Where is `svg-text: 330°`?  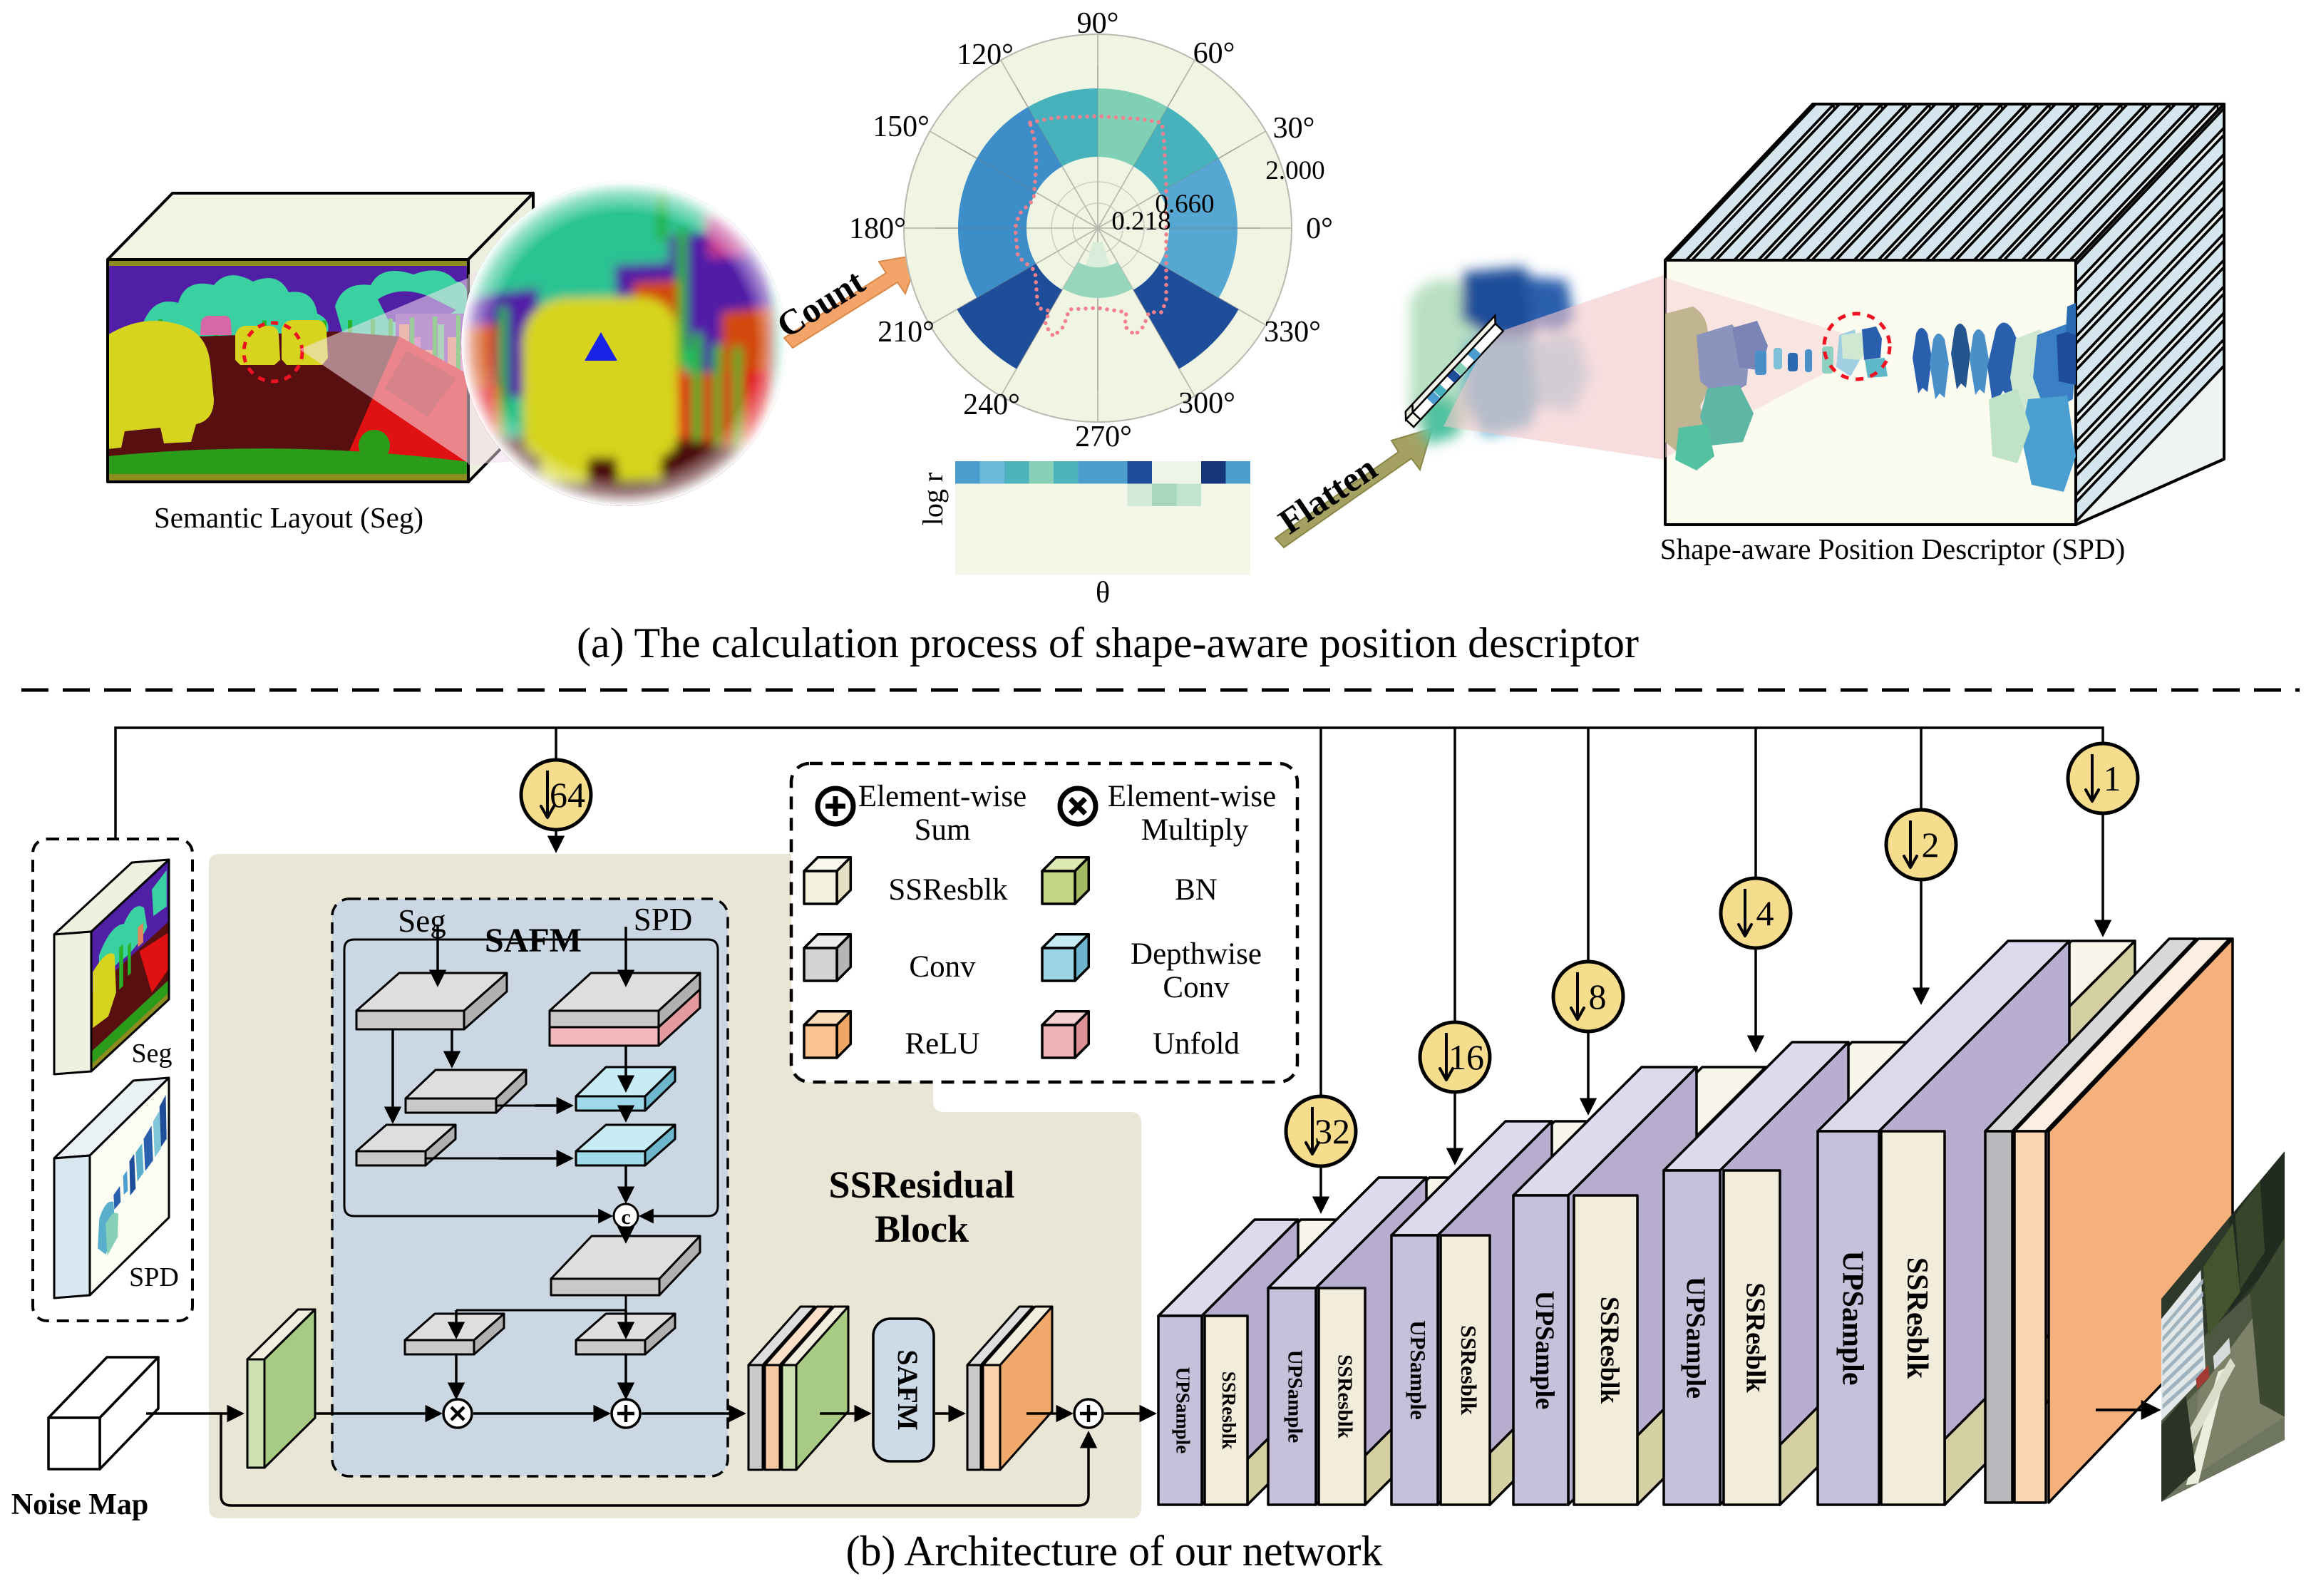 svg-text: 330° is located at coordinates (1292, 332).